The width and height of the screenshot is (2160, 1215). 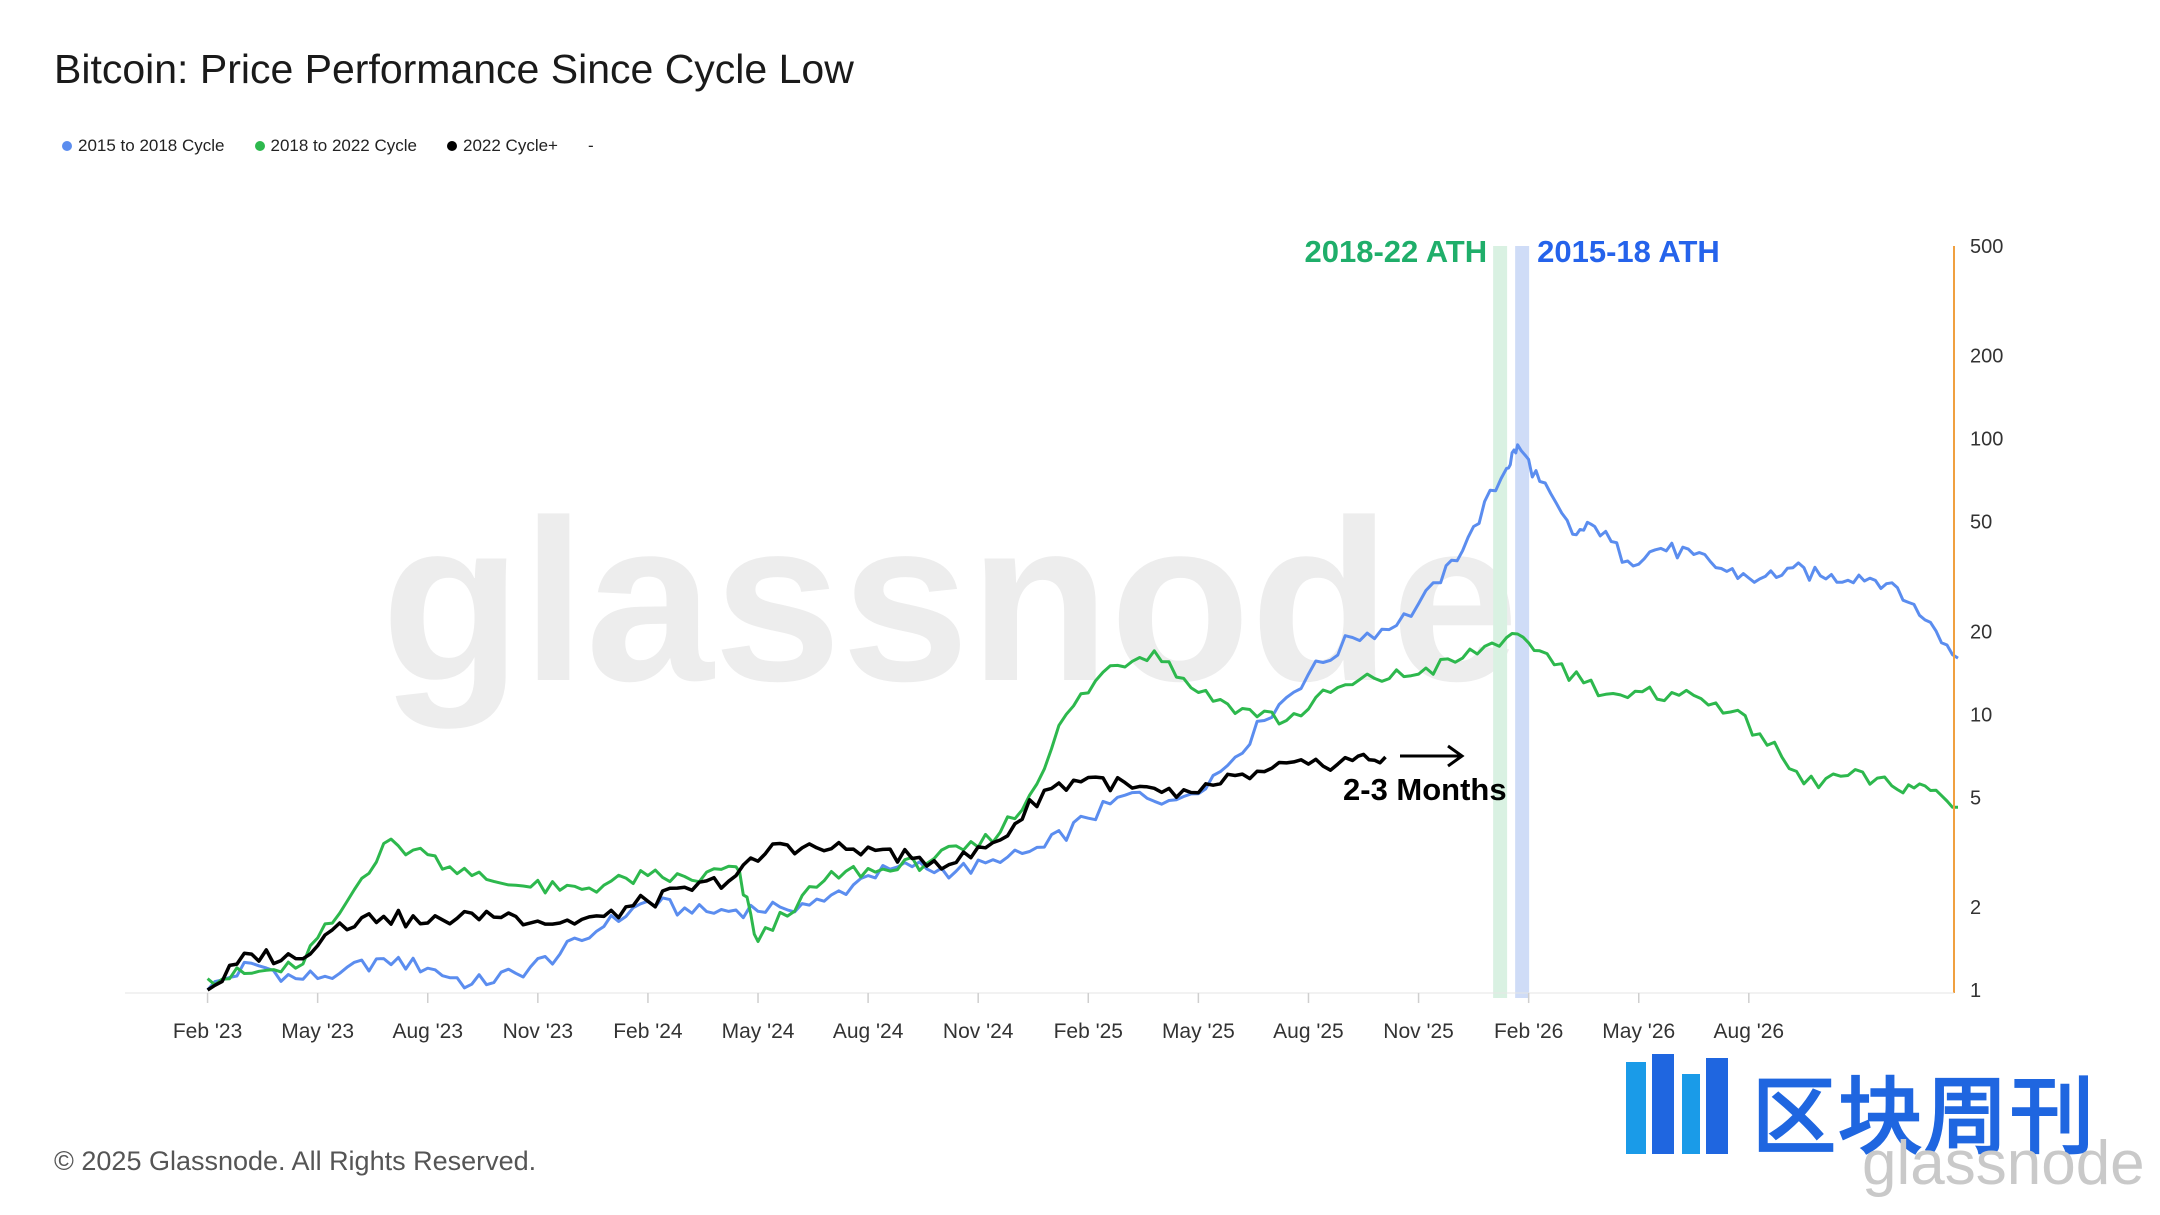 I want to click on x-tick-label: Feb '24, so click(x=648, y=1031).